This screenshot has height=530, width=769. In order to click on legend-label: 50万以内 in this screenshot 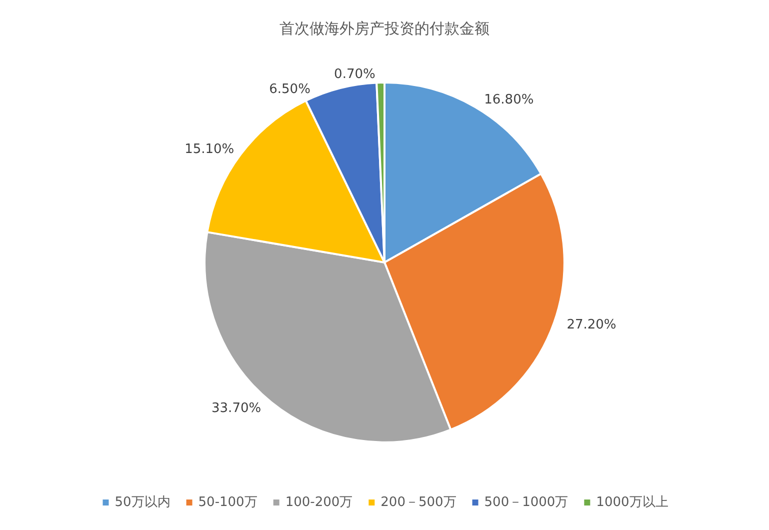, I will do `click(142, 502)`.